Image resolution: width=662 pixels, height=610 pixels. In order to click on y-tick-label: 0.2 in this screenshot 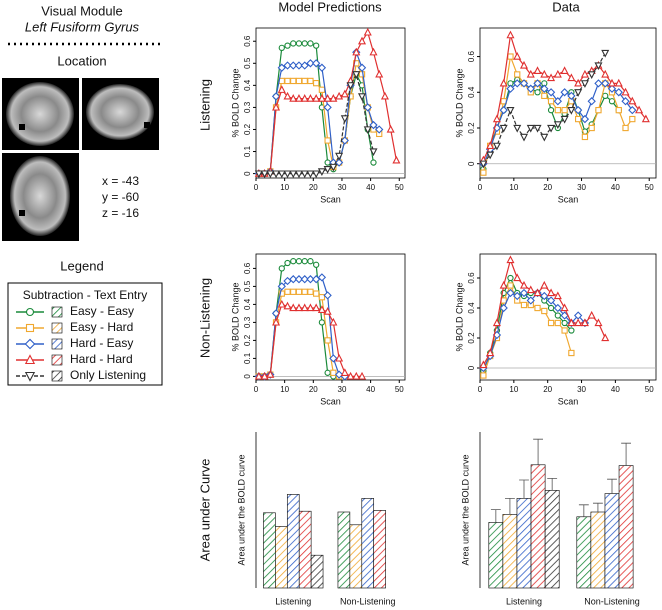, I will do `click(471, 338)`.